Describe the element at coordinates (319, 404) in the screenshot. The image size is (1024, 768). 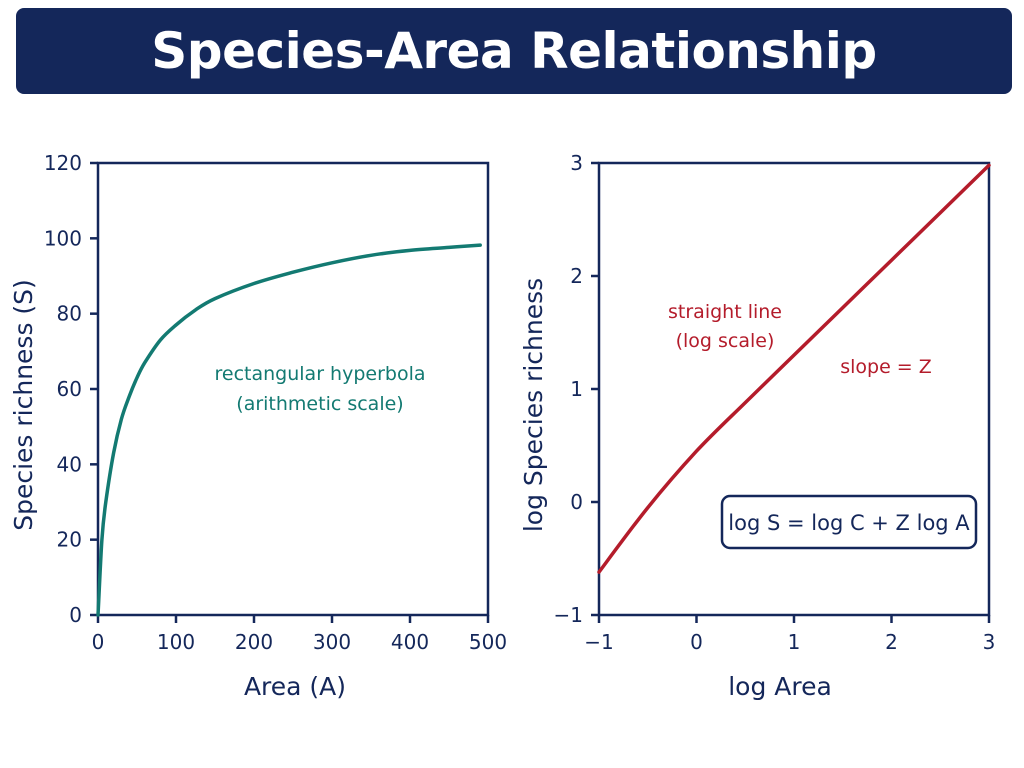
I see `chart1-annotation-line2: (arithmetic scale)` at that location.